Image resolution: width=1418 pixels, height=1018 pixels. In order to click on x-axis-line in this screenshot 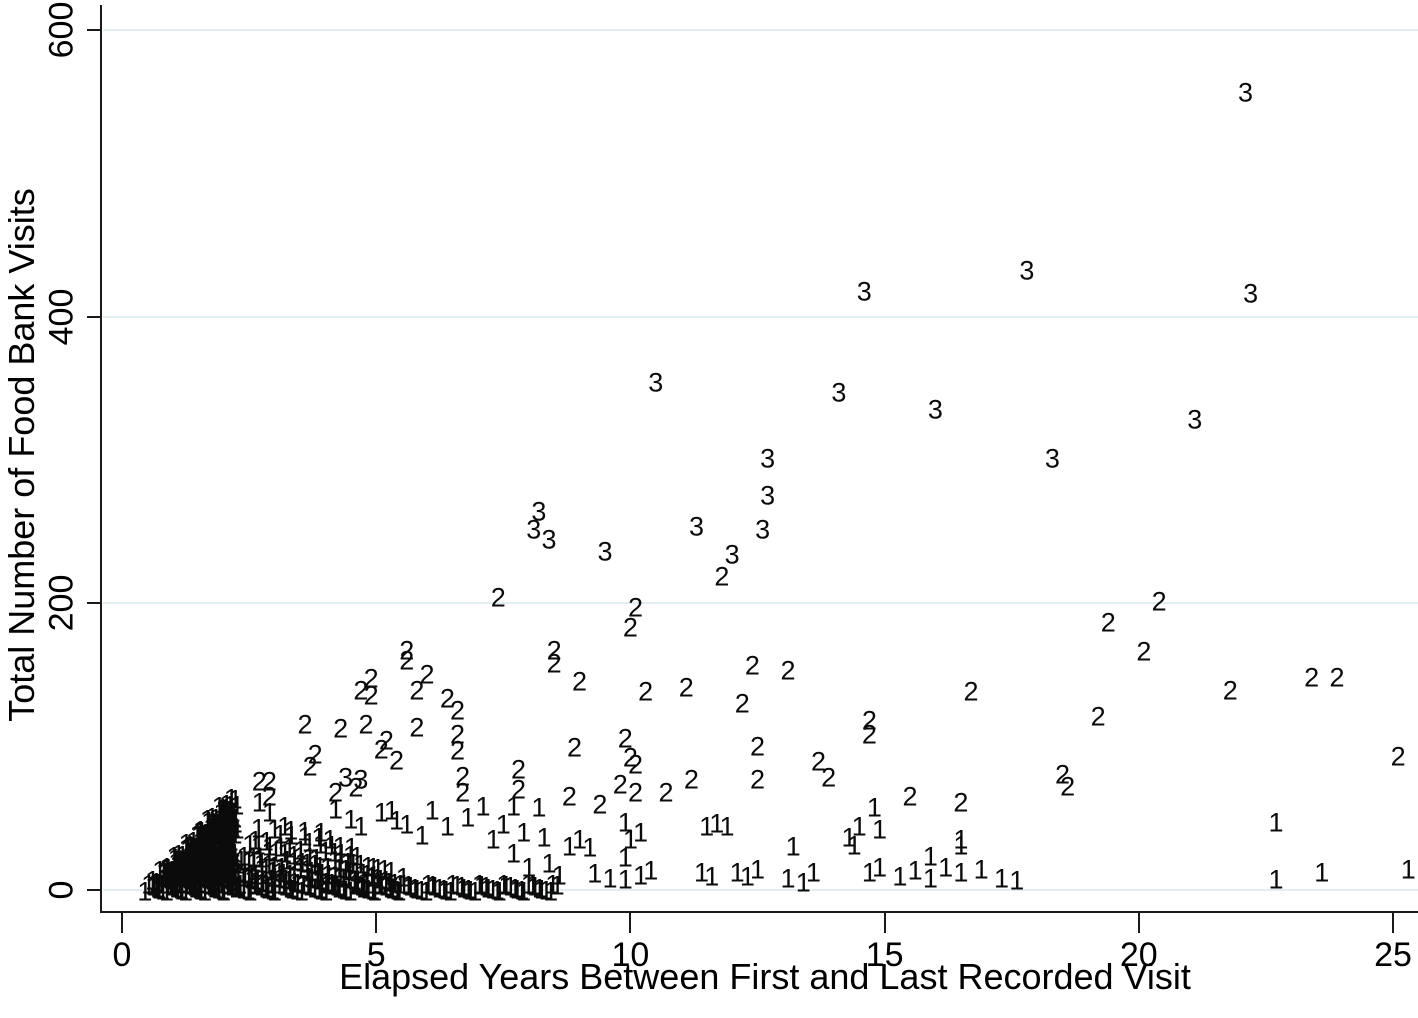, I will do `click(759, 912)`.